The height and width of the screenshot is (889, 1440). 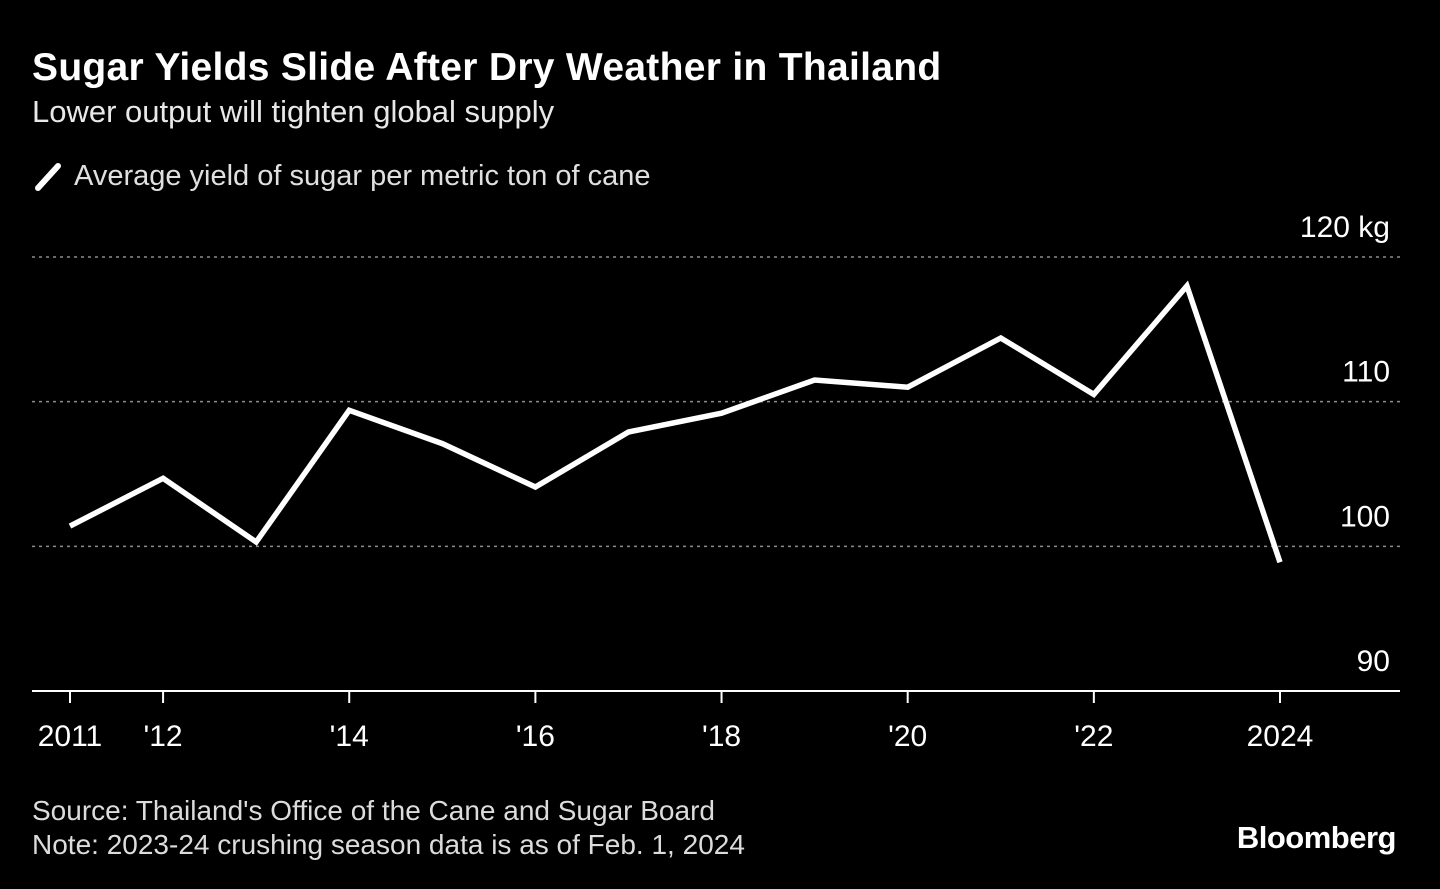 I want to click on chart-subtitle: Lower output will tighten global supply, so click(x=293, y=111).